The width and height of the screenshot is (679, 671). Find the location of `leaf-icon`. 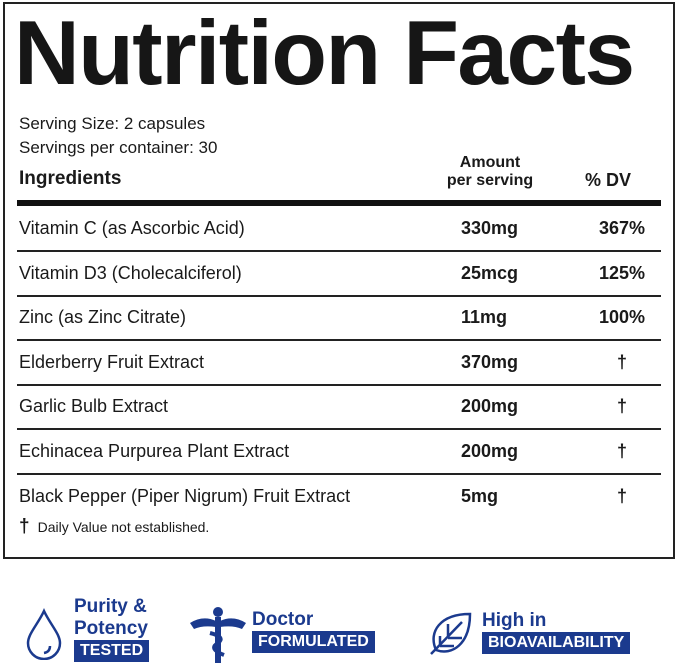

leaf-icon is located at coordinates (451, 633).